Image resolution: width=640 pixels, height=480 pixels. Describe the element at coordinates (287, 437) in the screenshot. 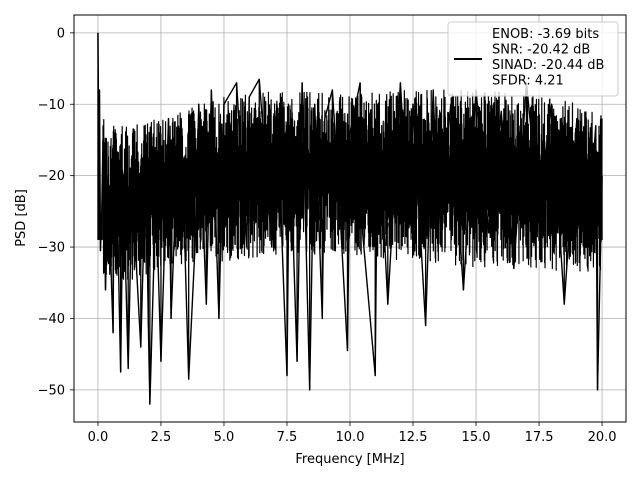

I see `x-tick-label: 7.5` at that location.